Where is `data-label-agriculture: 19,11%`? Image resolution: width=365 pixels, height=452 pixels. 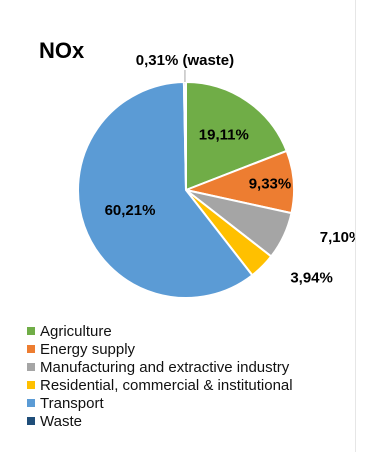
data-label-agriculture: 19,11% is located at coordinates (224, 135).